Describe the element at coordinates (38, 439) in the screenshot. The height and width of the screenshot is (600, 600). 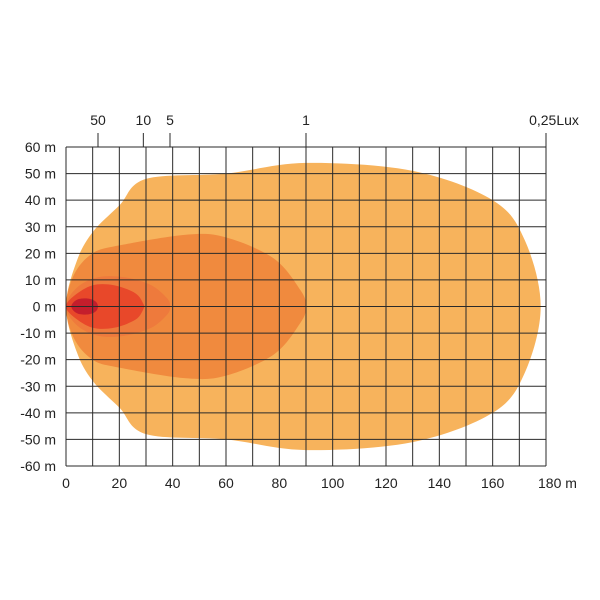
I see `y-tick-label: -50 m` at that location.